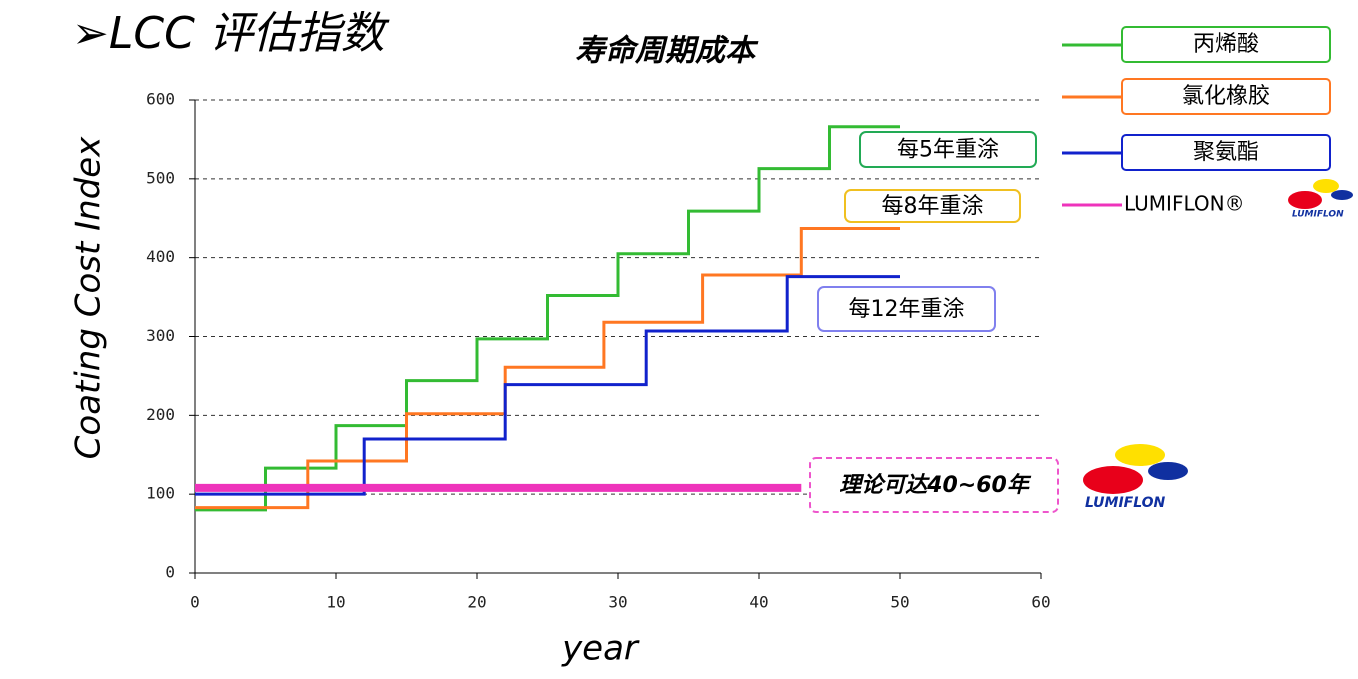 The image size is (1358, 679). What do you see at coordinates (160, 493) in the screenshot?
I see `y-tick-label: 100` at bounding box center [160, 493].